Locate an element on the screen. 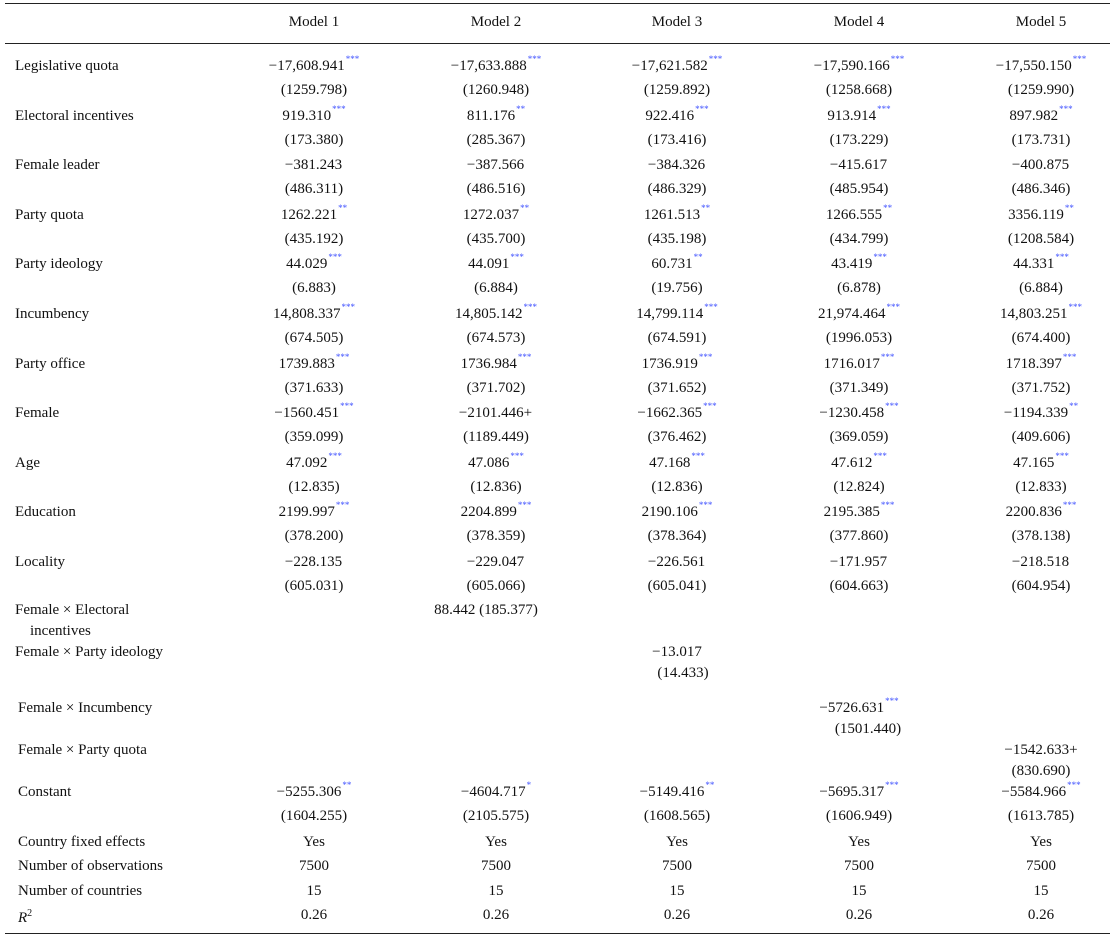 This screenshot has height=941, width=1117. se-cell: (1259.892) is located at coordinates (677, 90).